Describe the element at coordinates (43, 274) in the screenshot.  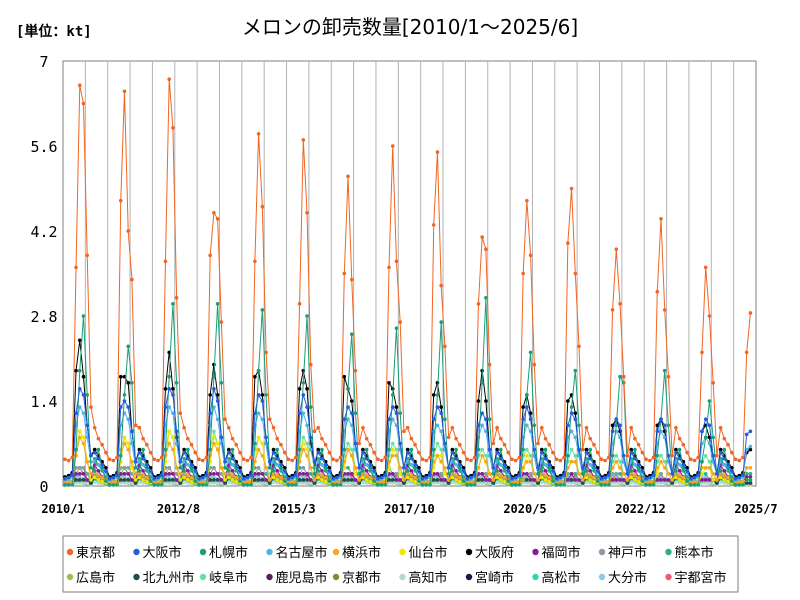
I see `y-axis-ticks: 0 1.4 2.8 4.2 5.6 7` at that location.